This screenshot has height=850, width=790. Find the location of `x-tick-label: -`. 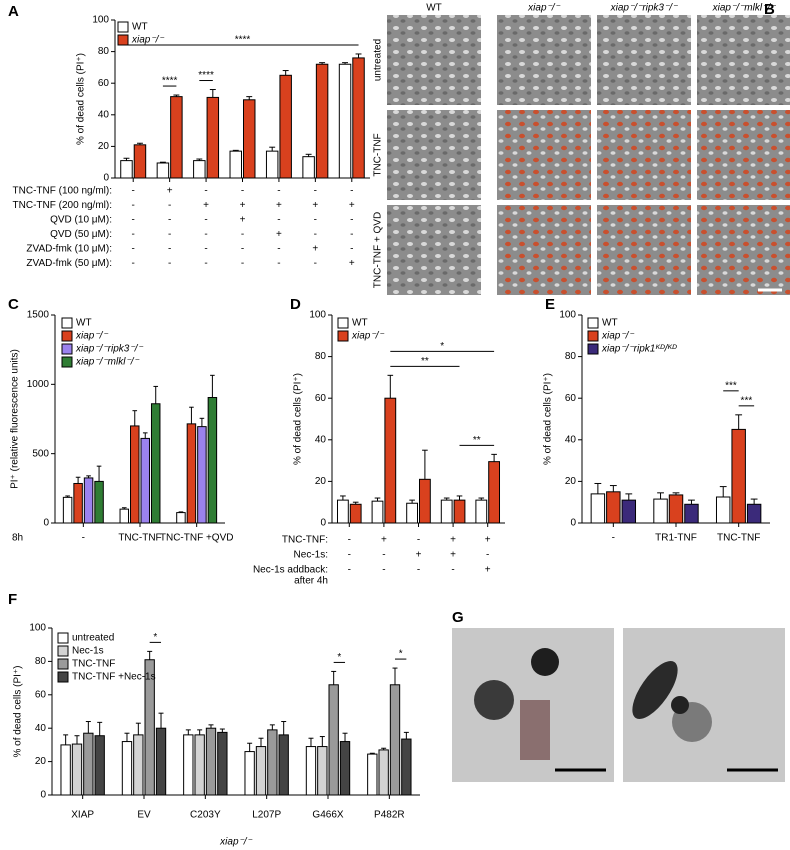

x-tick-label: - is located at coordinates (613, 538).